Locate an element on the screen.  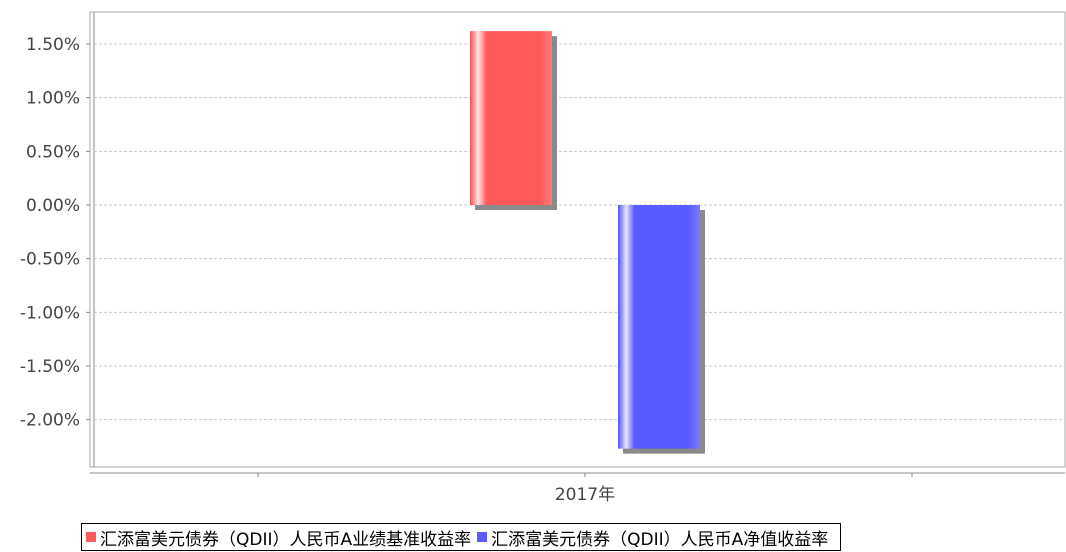
x-axis is located at coordinates (577, 474).